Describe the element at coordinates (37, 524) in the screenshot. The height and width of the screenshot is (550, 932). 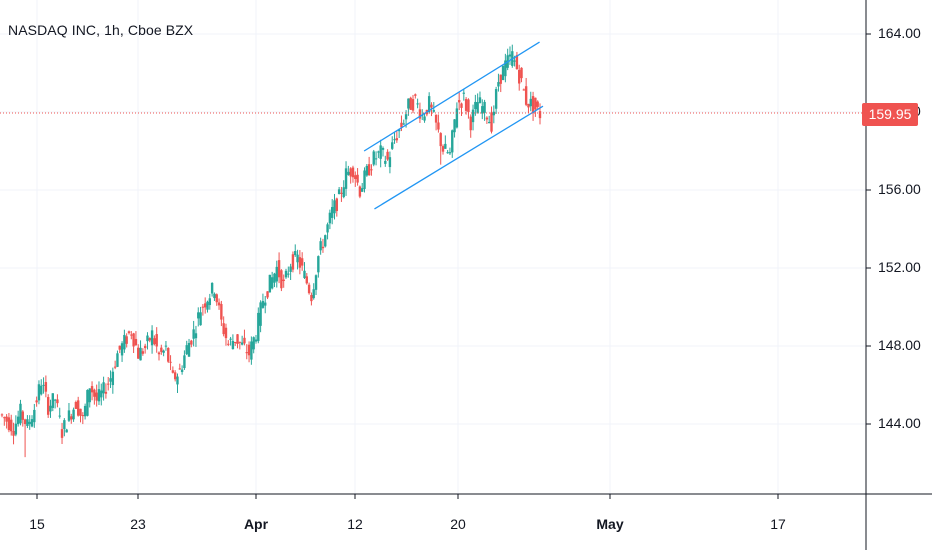
I see `x-tick-label: 15` at that location.